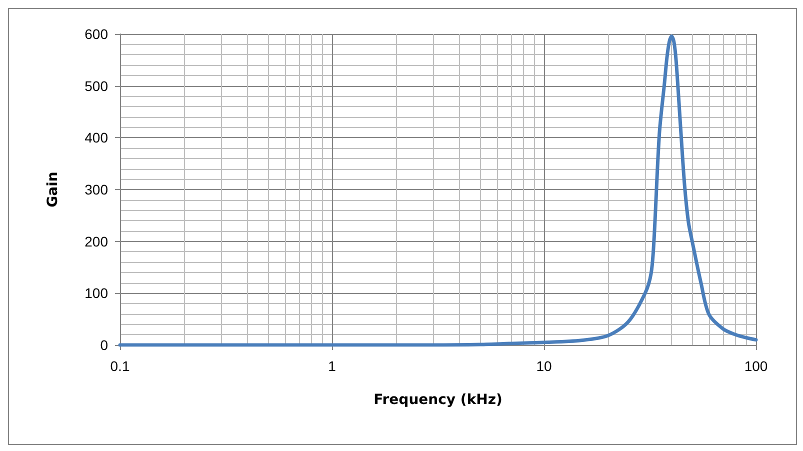 Image resolution: width=803 pixels, height=451 pixels. What do you see at coordinates (96, 190) in the screenshot?
I see `y-tick-label: 300` at bounding box center [96, 190].